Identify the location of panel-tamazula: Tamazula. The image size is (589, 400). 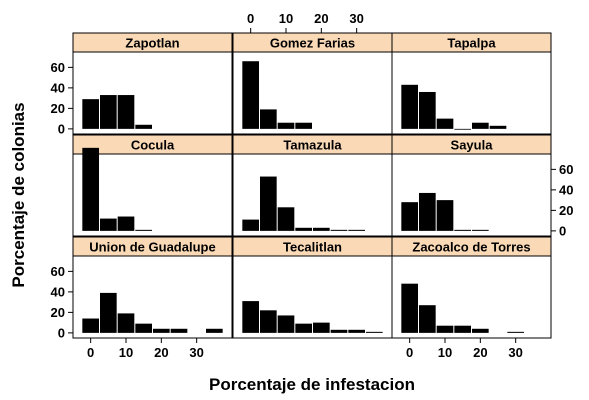
(312, 185).